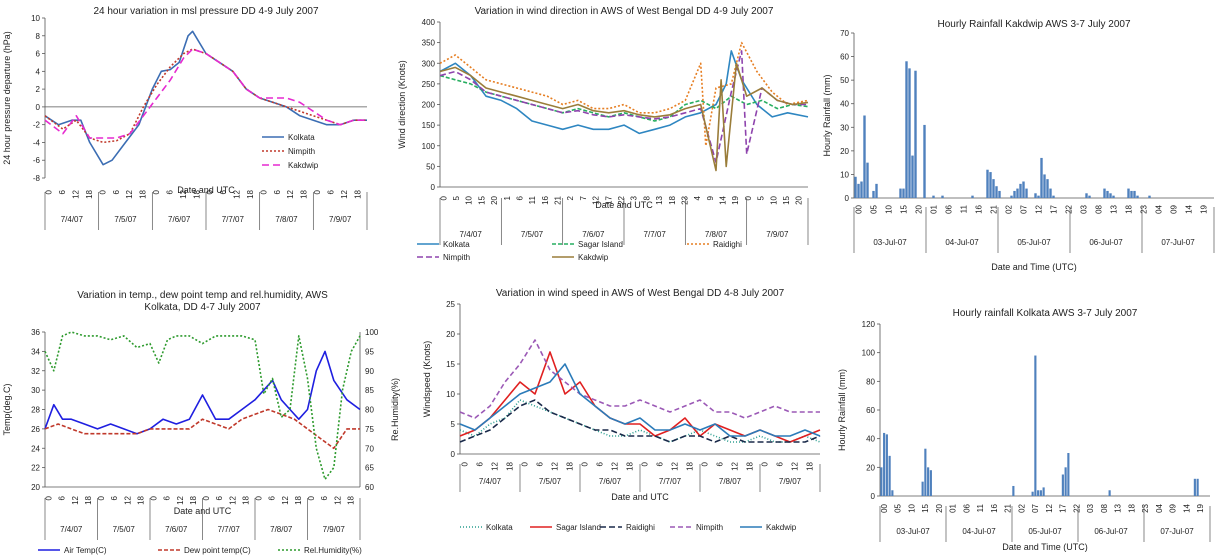 The image size is (1217, 556). I want to click on date-label: 7/6/07, so click(176, 529).